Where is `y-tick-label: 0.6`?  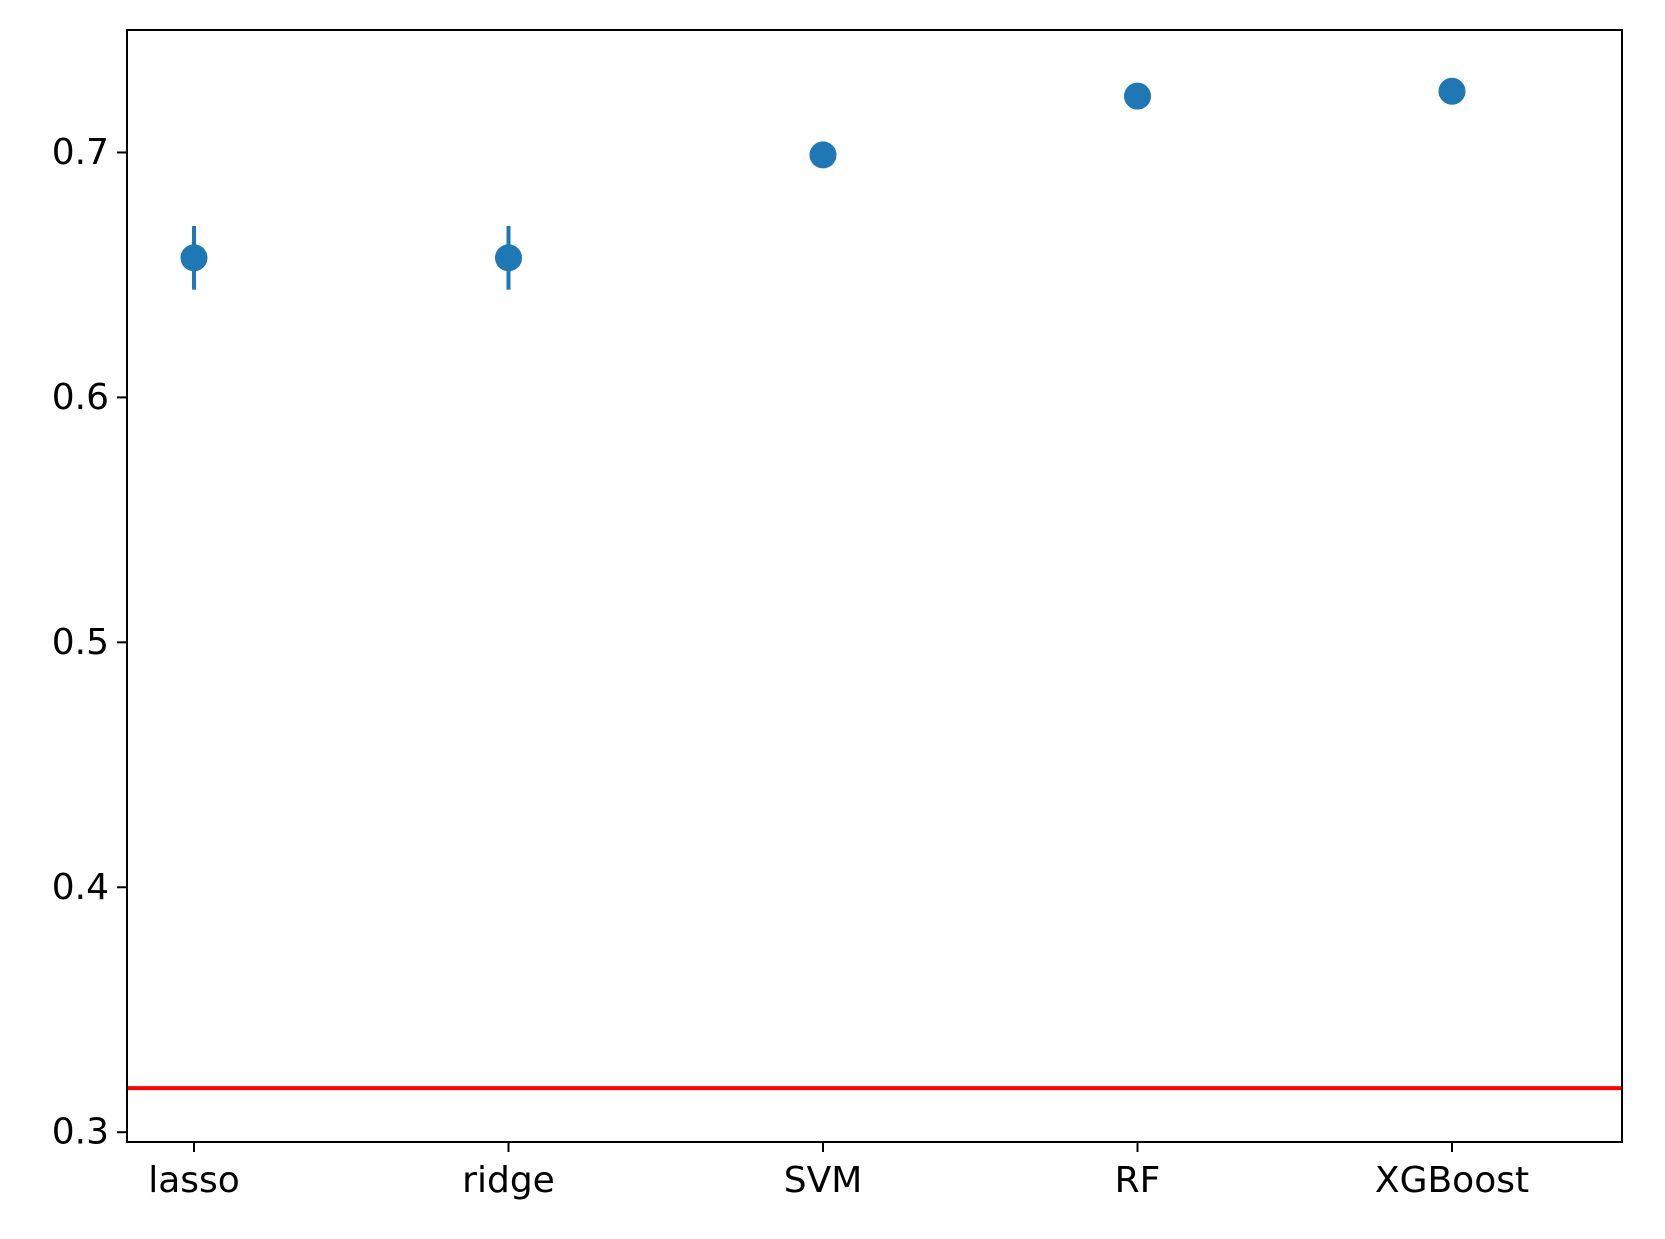 y-tick-label: 0.6 is located at coordinates (80, 397).